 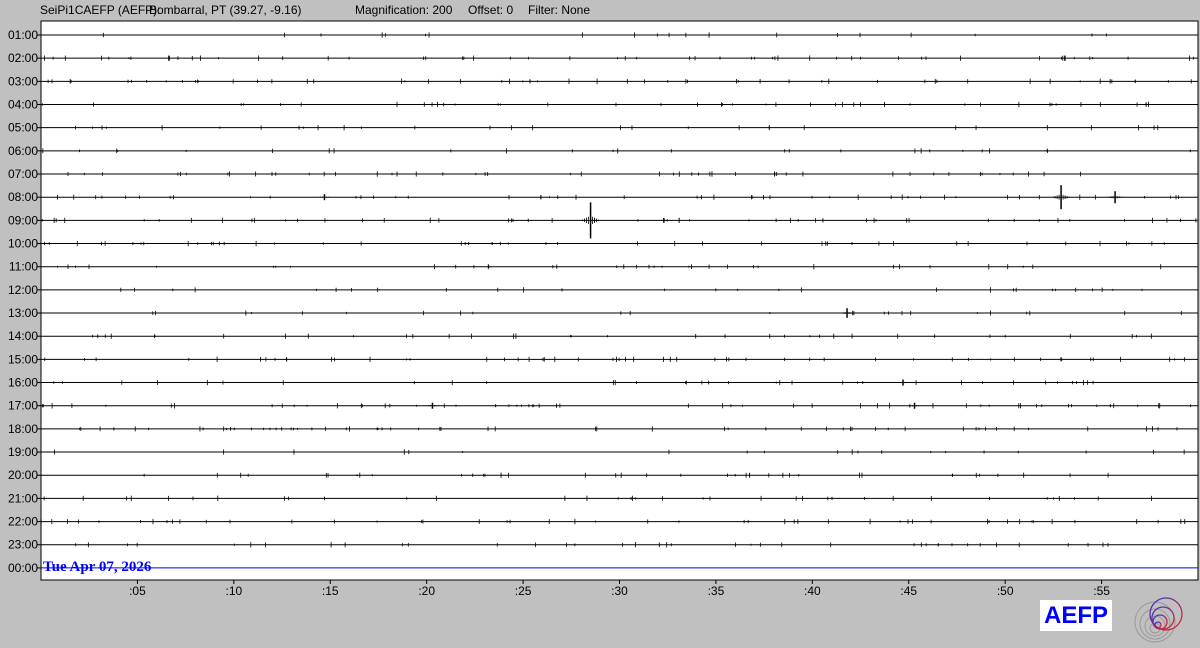 What do you see at coordinates (23, 267) in the screenshot?
I see `row-label: 11:00` at bounding box center [23, 267].